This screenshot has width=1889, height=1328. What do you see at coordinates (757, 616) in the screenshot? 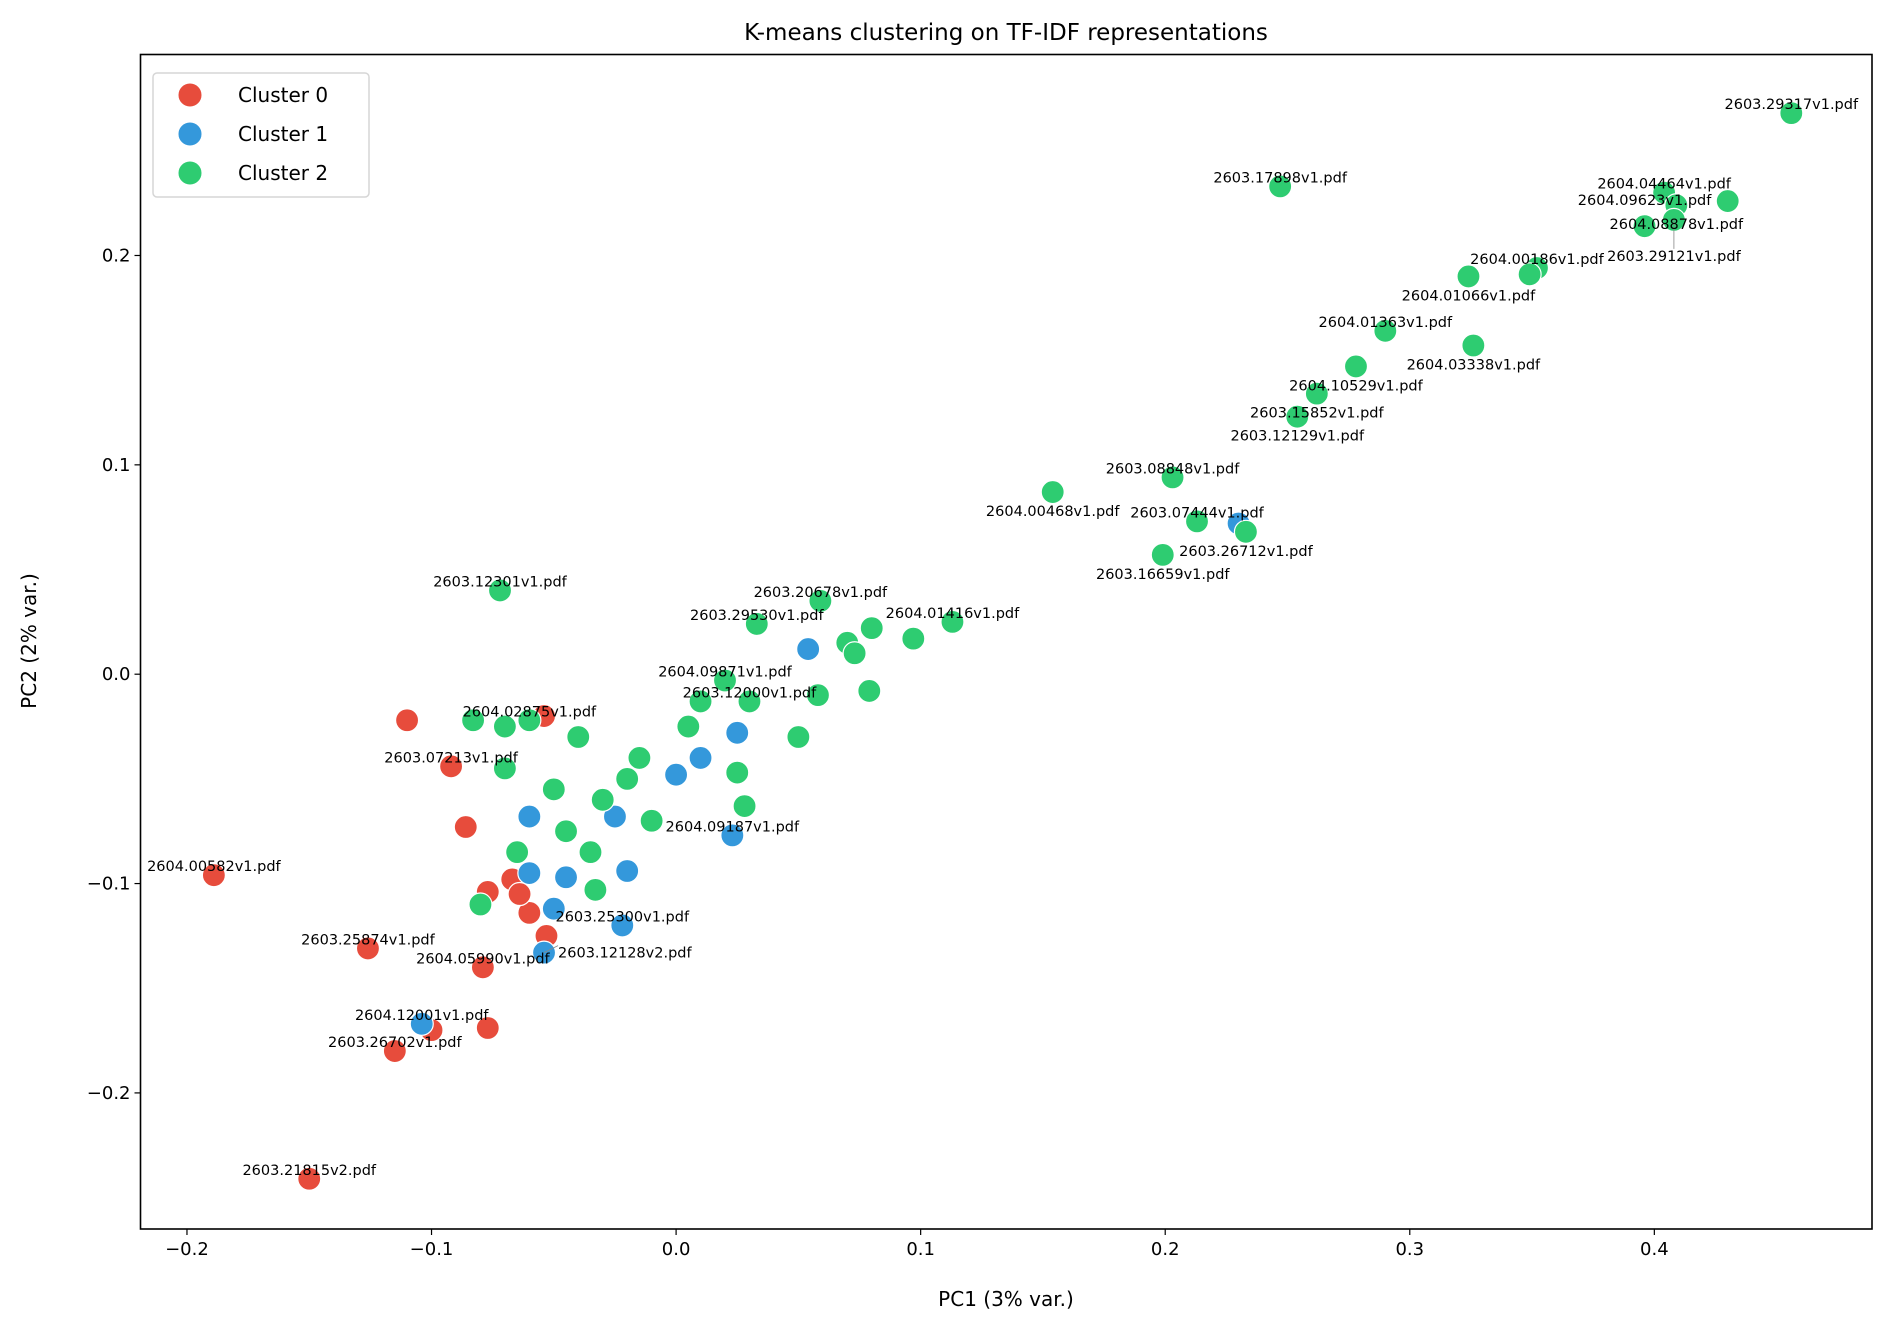
I see `point-label: 2603.29530v1.pdf` at bounding box center [757, 616].